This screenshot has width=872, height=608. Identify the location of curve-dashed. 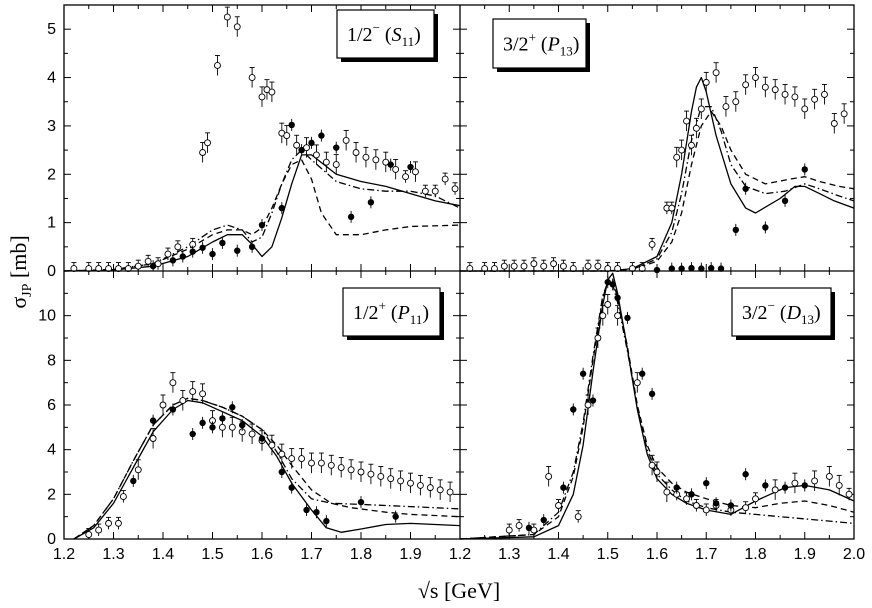
(267, 468).